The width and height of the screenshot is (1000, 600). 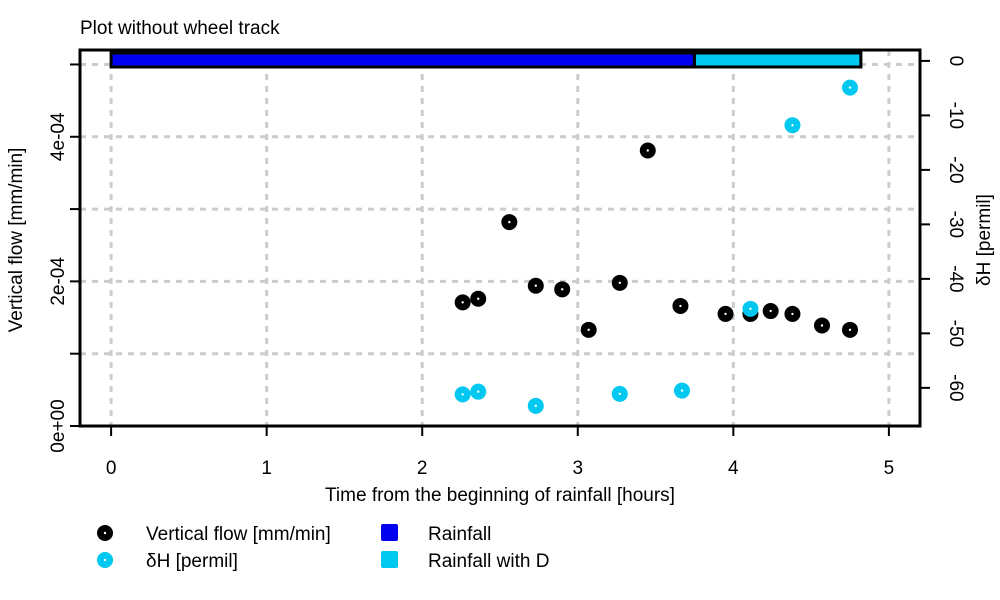 What do you see at coordinates (111, 468) in the screenshot?
I see `x-tick-label: 0` at bounding box center [111, 468].